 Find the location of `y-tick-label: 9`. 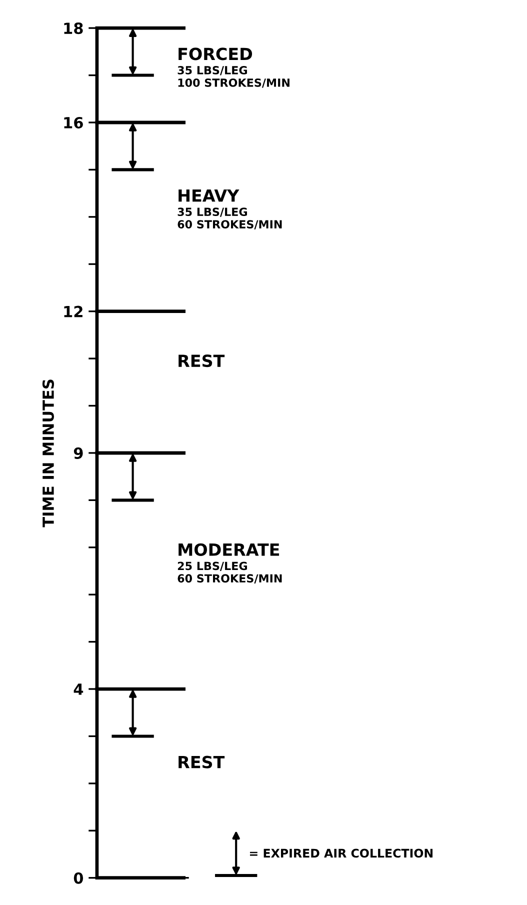

y-tick-label: 9 is located at coordinates (78, 453).